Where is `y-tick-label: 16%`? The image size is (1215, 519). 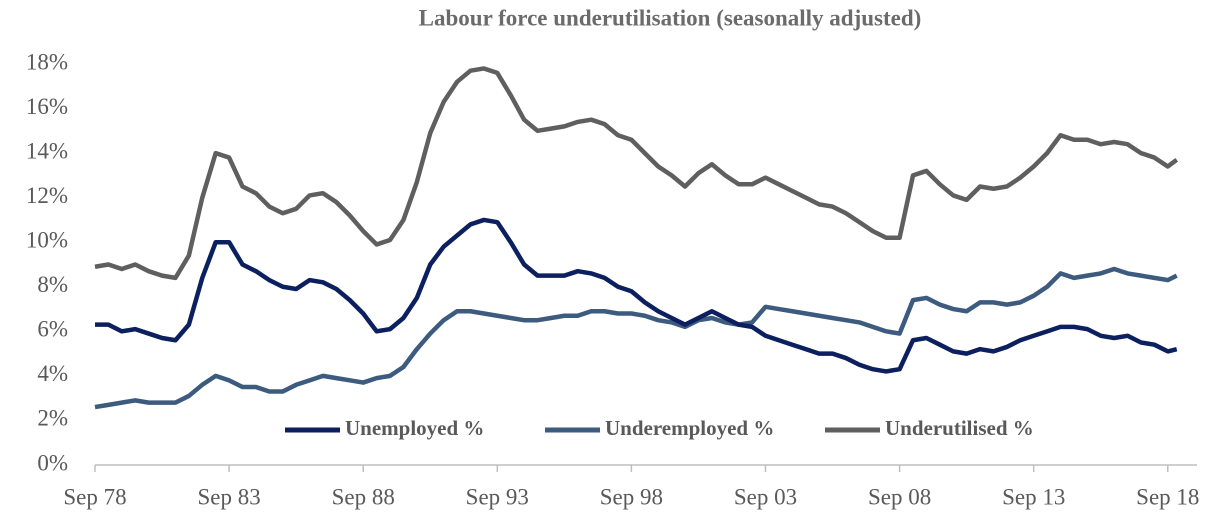 y-tick-label: 16% is located at coordinates (47, 106).